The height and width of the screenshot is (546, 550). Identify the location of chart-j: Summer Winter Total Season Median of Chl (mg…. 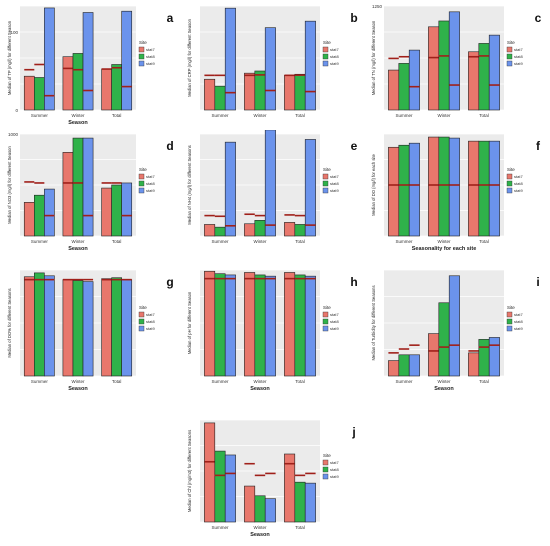
(271, 478).